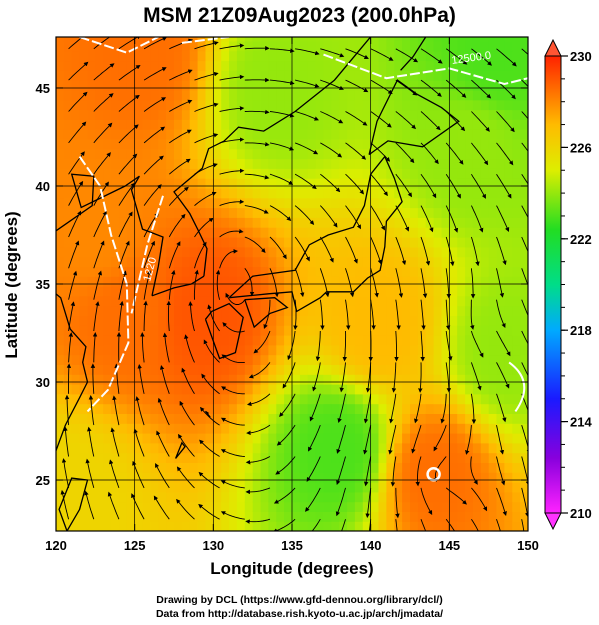 The width and height of the screenshot is (599, 625). Describe the element at coordinates (581, 56) in the screenshot. I see `colorbar-tick-label: 230` at that location.